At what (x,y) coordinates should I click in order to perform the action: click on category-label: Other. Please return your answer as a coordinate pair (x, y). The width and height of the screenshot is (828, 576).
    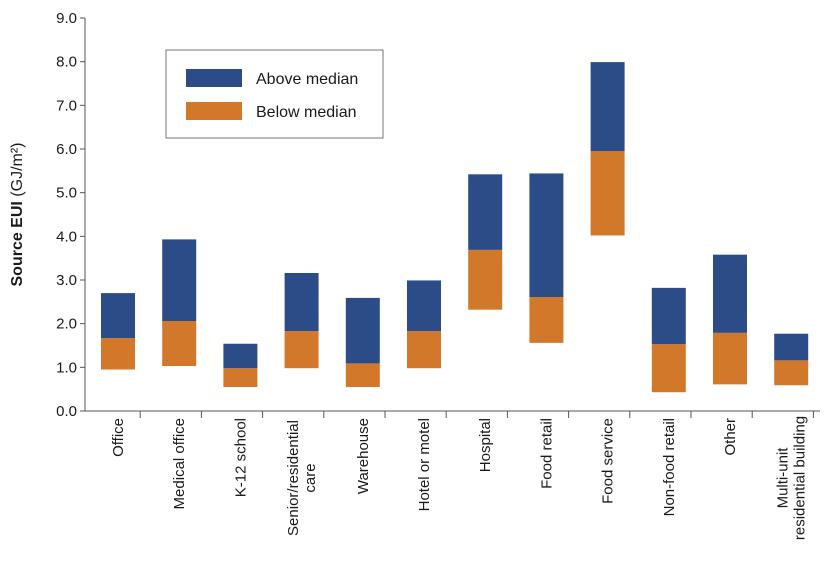
    Looking at the image, I should click on (730, 437).